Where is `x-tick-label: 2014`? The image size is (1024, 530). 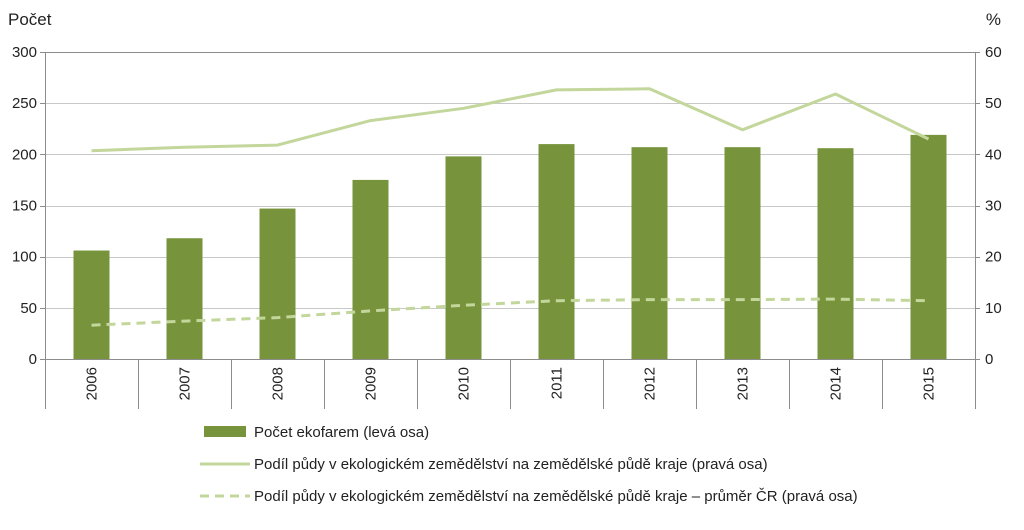 x-tick-label: 2014 is located at coordinates (836, 383).